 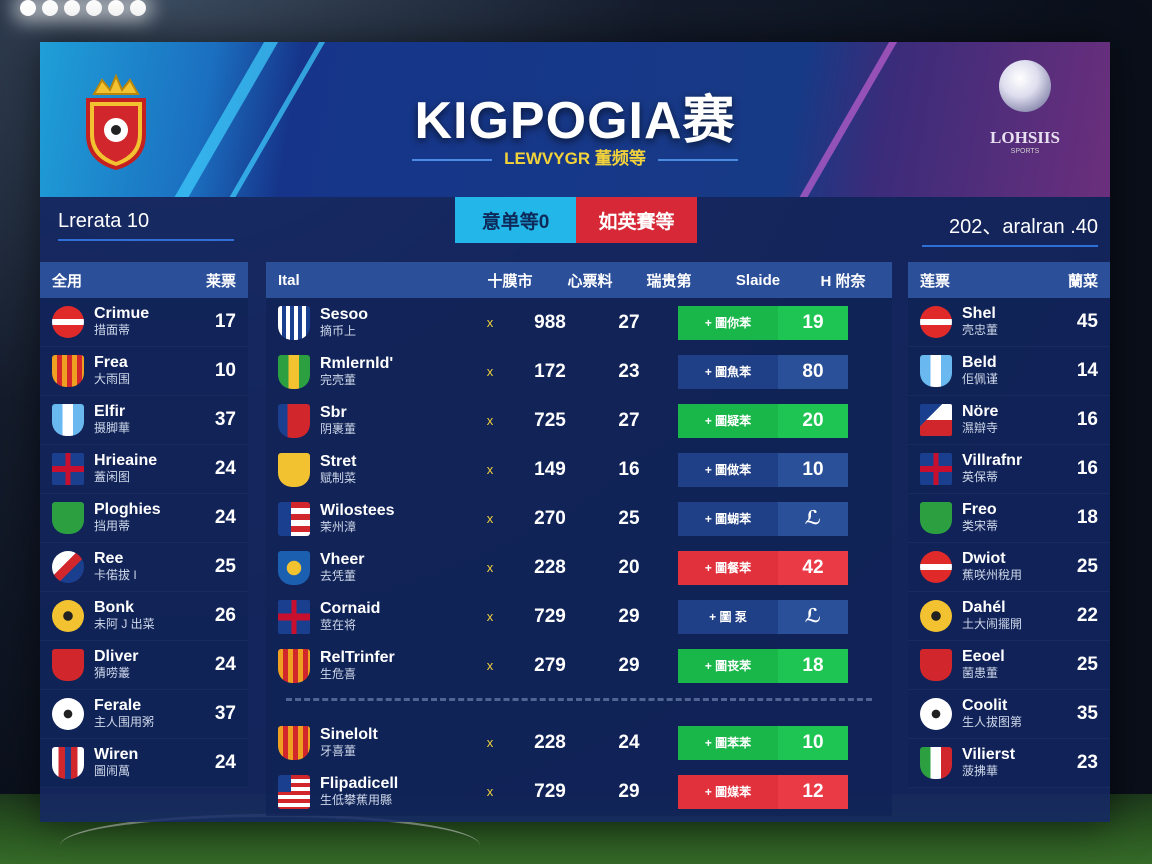 What do you see at coordinates (1009, 665) in the screenshot?
I see `table-row: Eeoel 菌患董 25` at bounding box center [1009, 665].